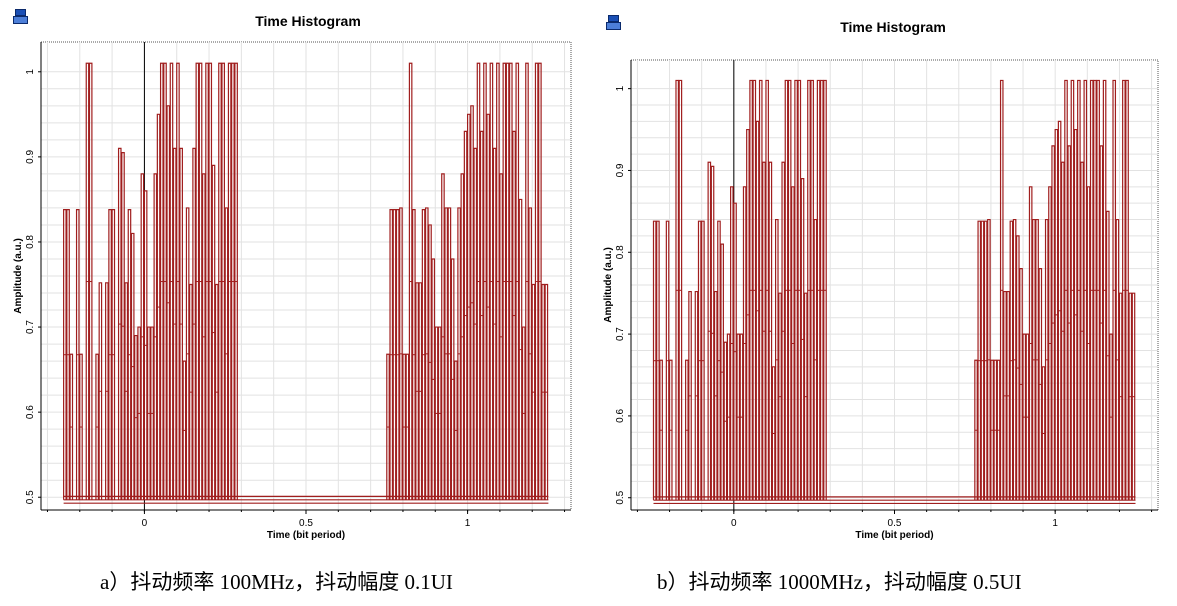 The image size is (1177, 606). What do you see at coordinates (276, 582) in the screenshot?
I see `figure-caption-a: a）抖动频率 100MHz，抖动幅度 0.1UI` at bounding box center [276, 582].